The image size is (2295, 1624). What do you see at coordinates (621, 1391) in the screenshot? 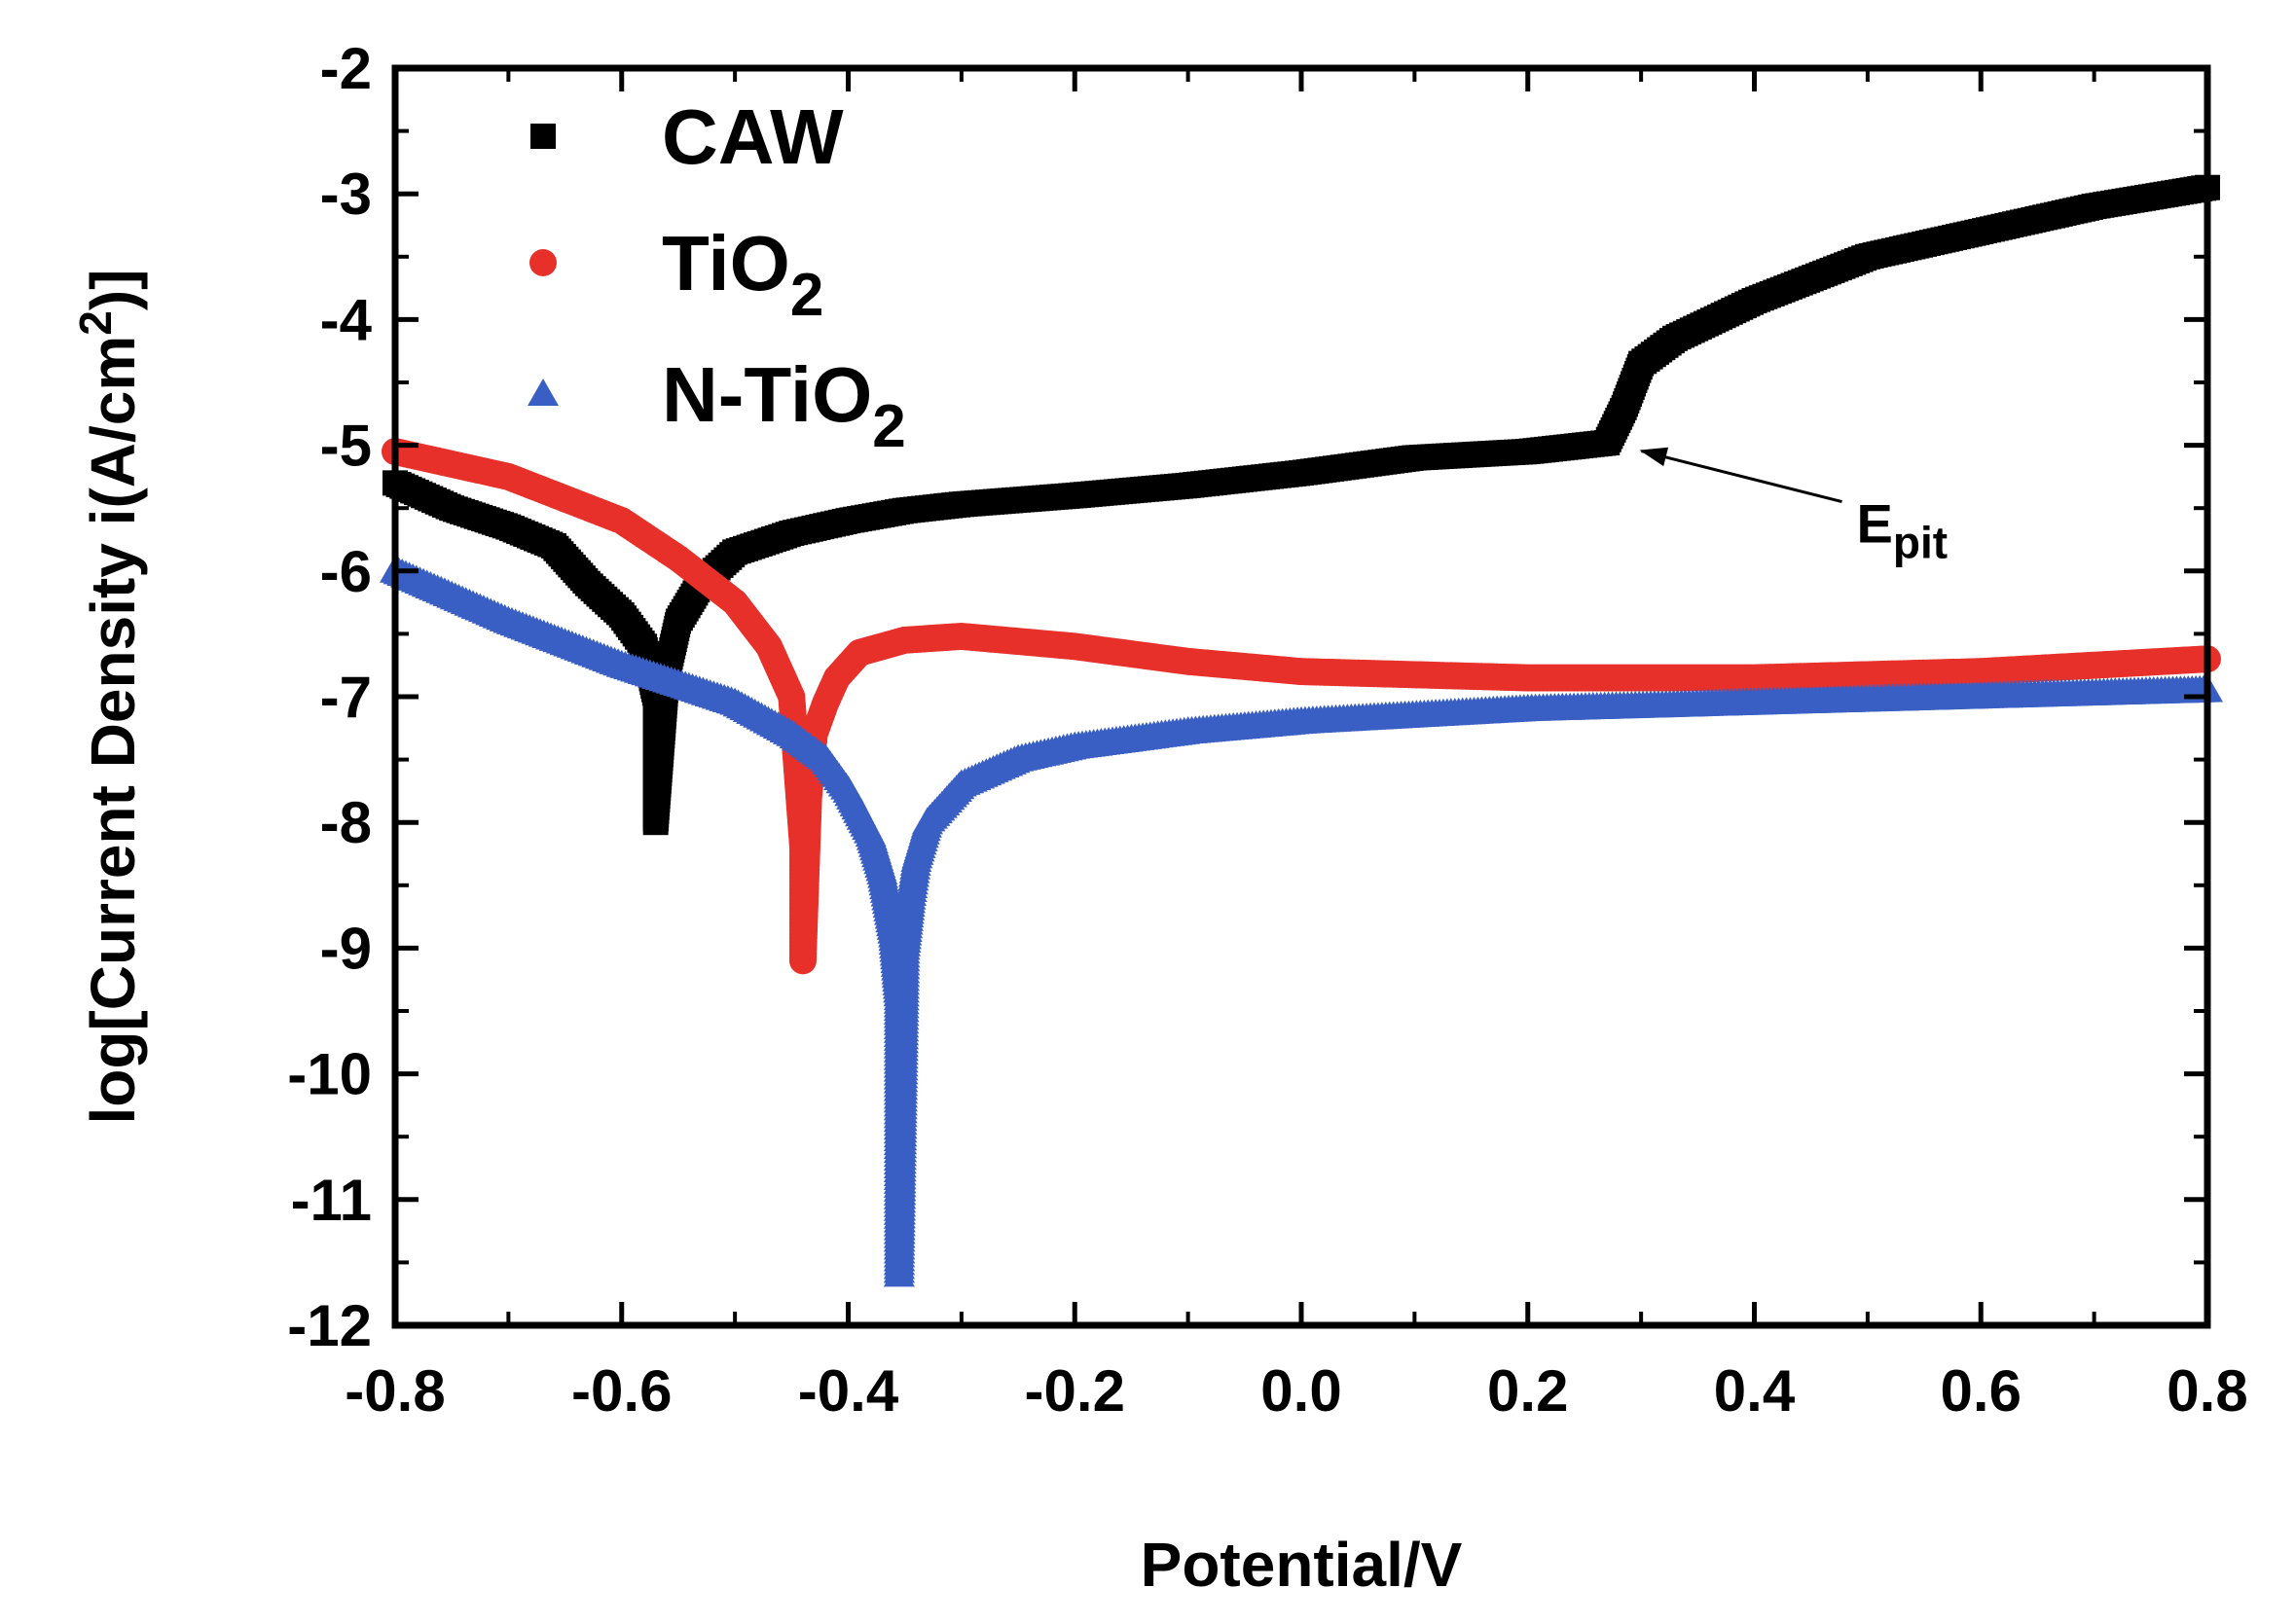
I see `x-tick-label: -0.6` at bounding box center [621, 1391].